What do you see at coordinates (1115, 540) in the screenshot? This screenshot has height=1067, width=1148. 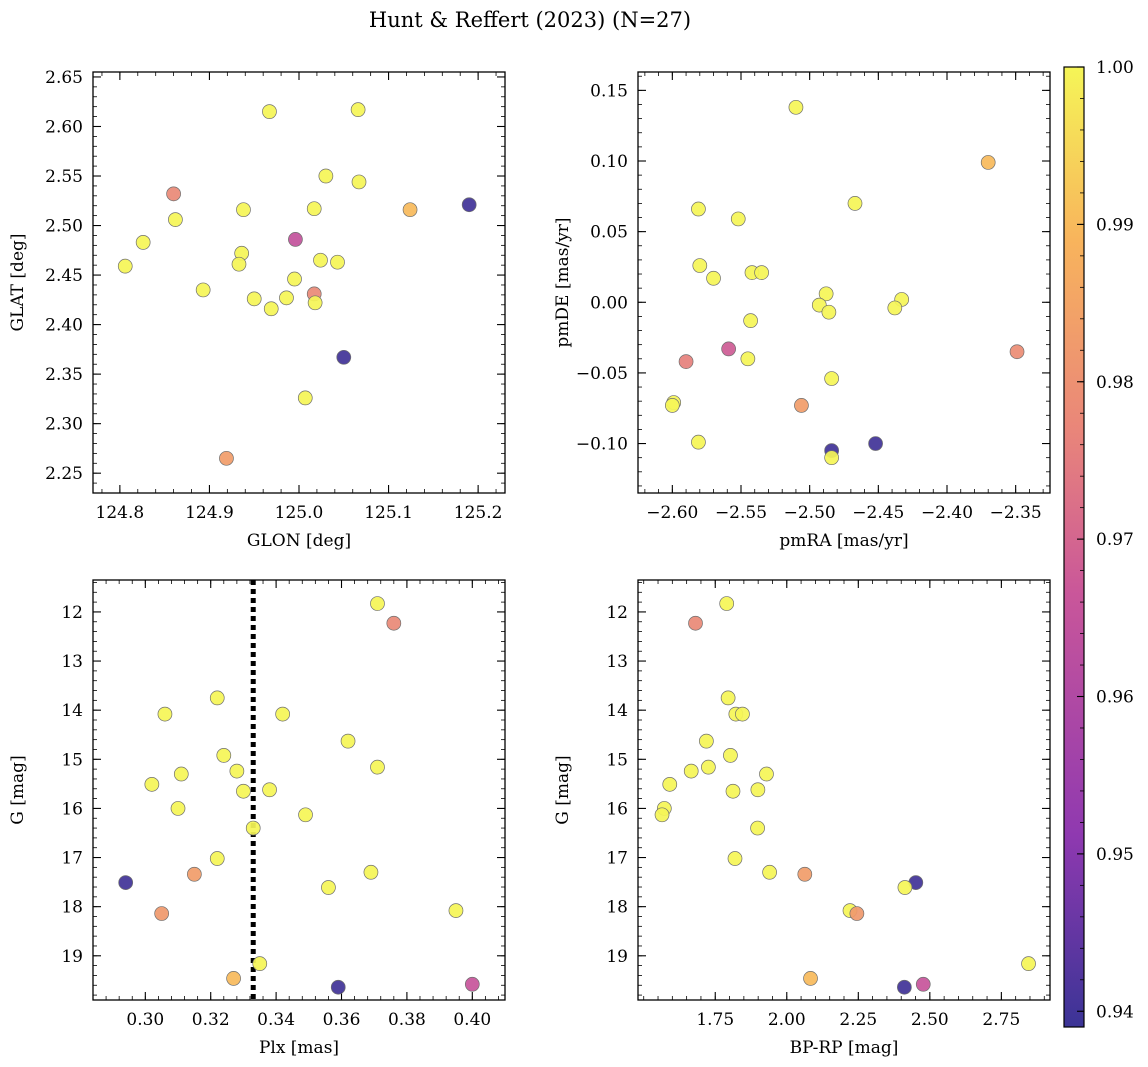 I see `colorbar-tick-label: 0.97` at bounding box center [1115, 540].